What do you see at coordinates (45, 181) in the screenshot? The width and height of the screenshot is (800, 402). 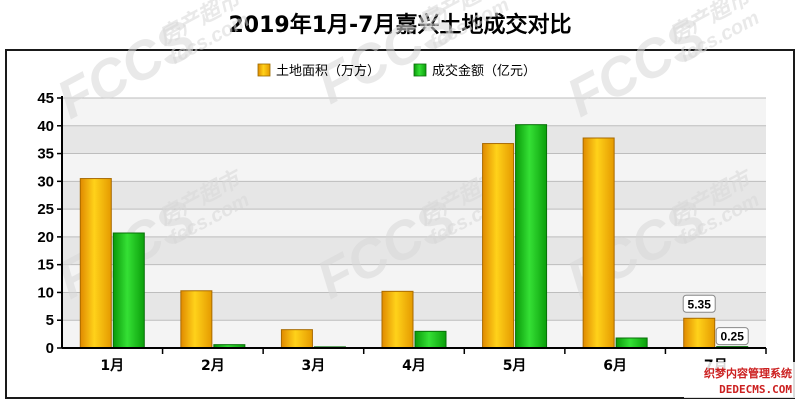 I see `y-tick-label: 30` at bounding box center [45, 181].